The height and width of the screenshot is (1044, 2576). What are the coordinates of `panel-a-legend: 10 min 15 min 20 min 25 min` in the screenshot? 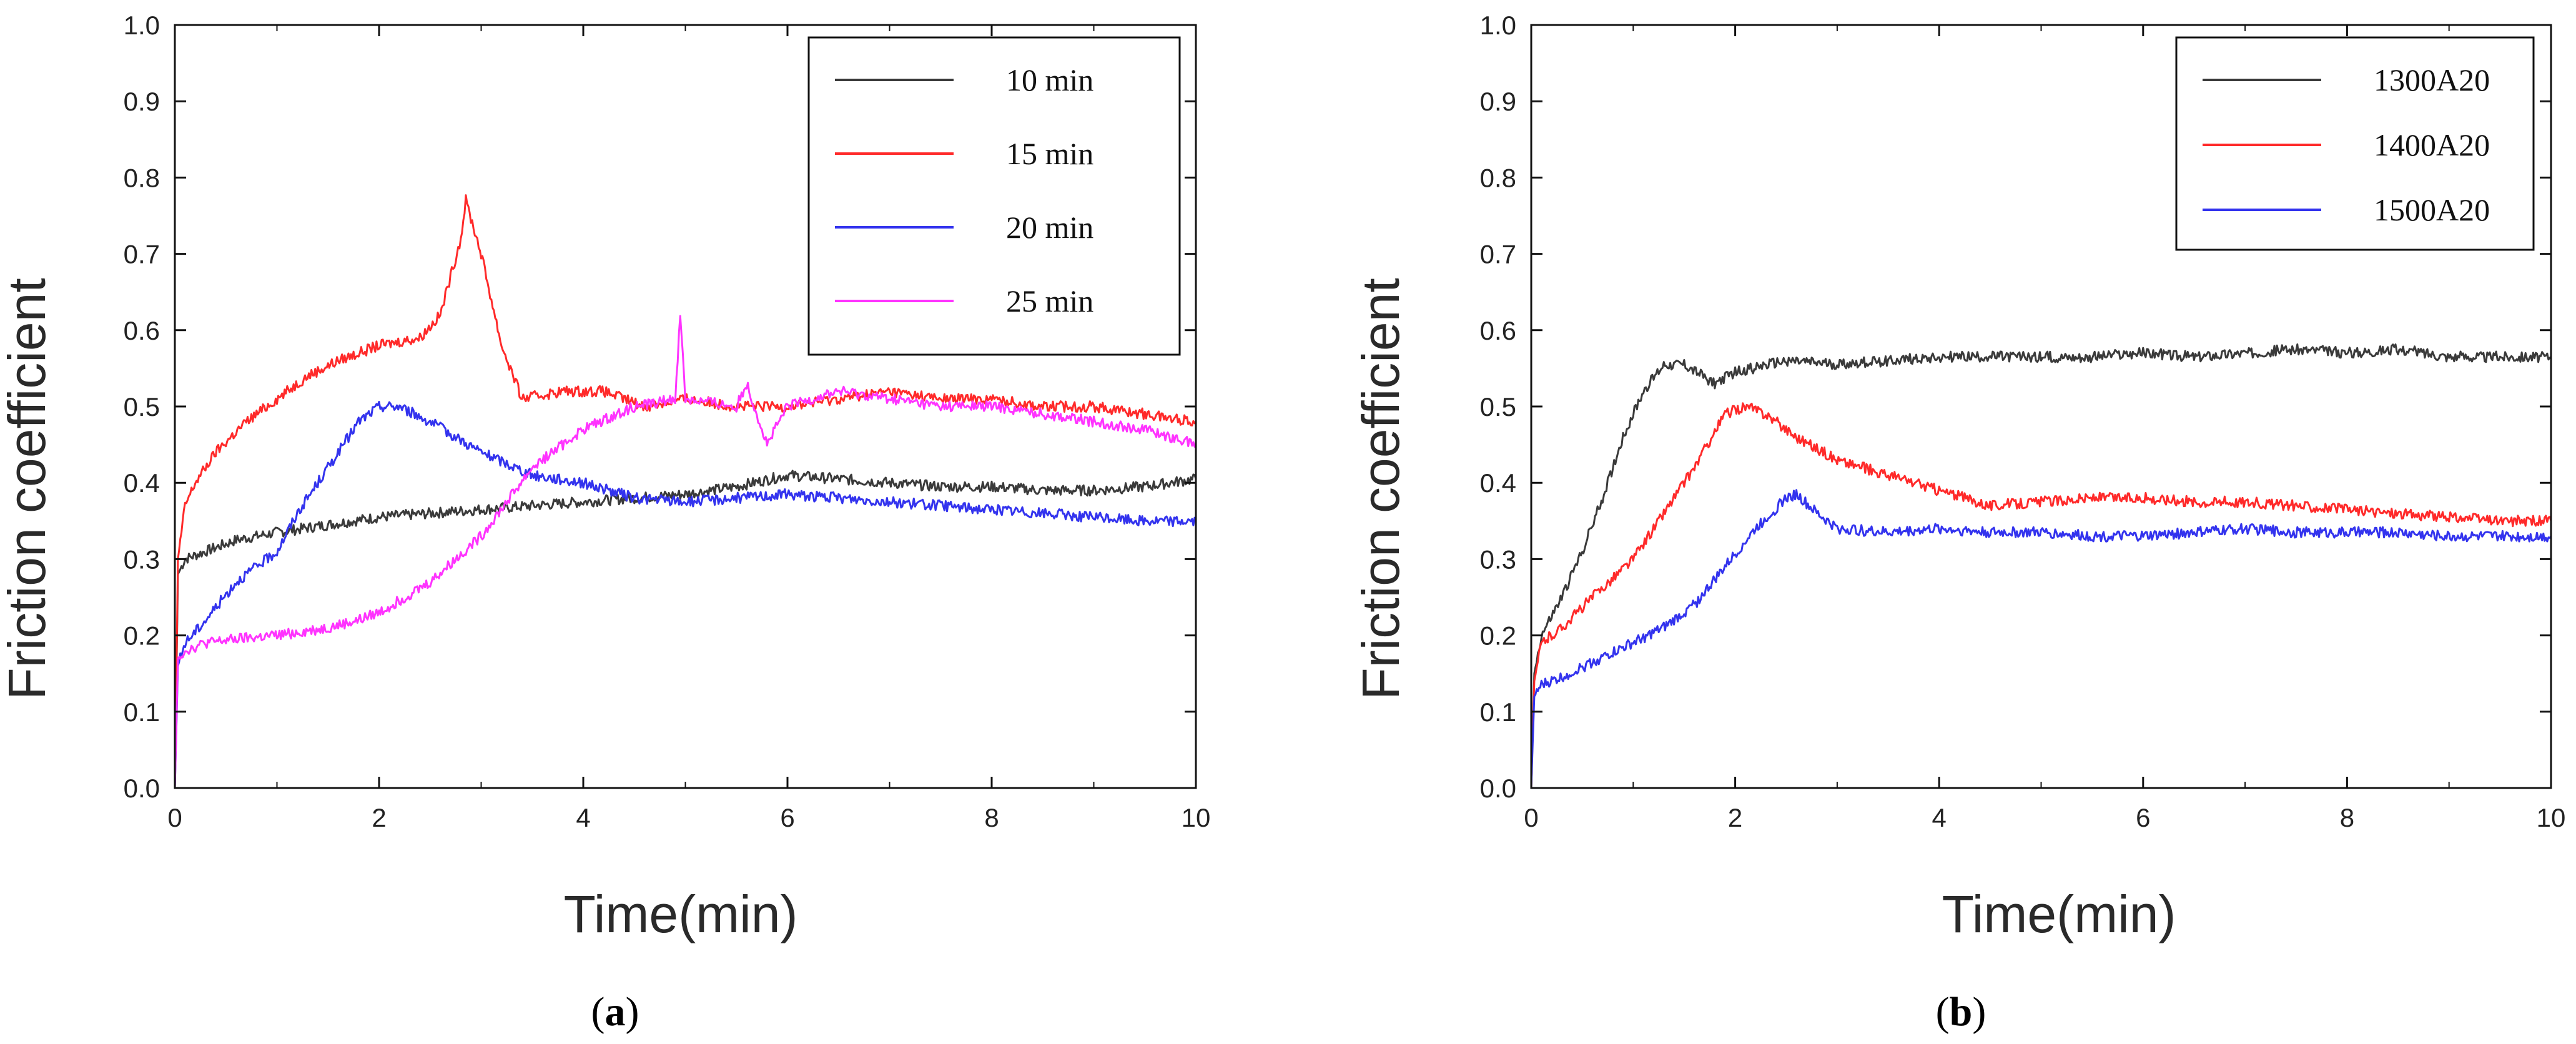 It's located at (994, 196).